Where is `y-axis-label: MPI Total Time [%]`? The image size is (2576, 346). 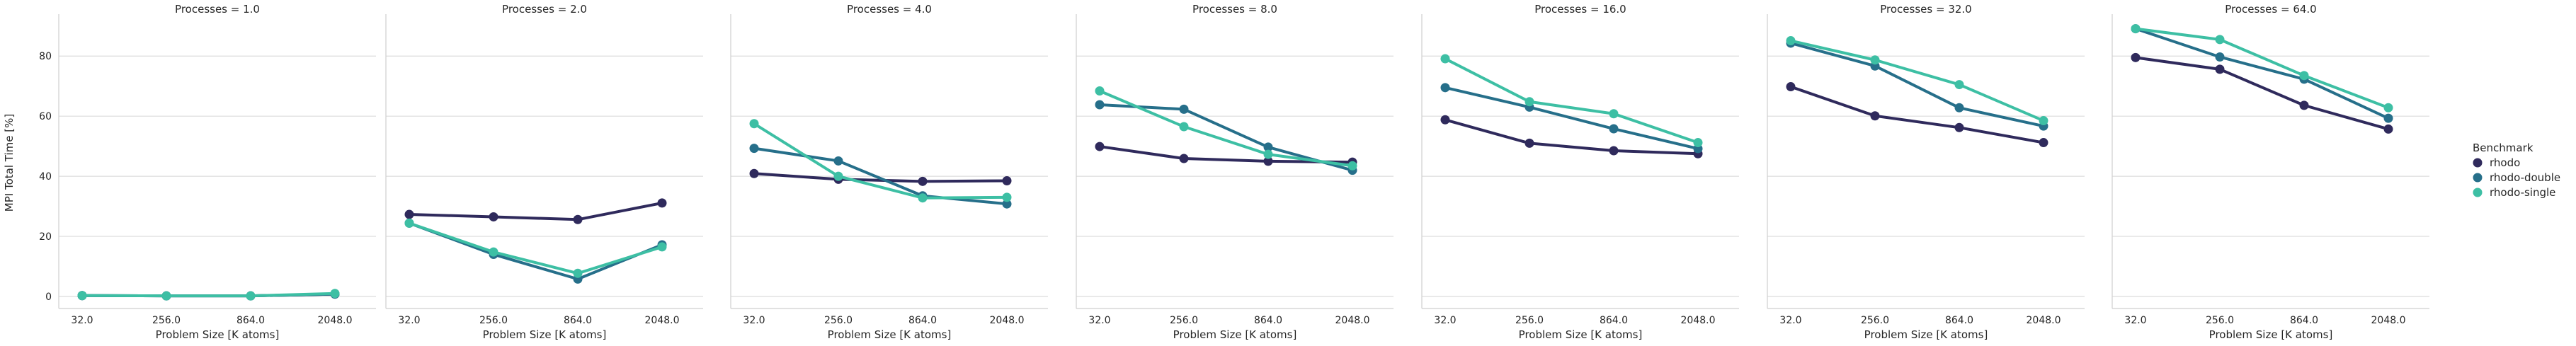
y-axis-label: MPI Total Time [%] is located at coordinates (10, 163).